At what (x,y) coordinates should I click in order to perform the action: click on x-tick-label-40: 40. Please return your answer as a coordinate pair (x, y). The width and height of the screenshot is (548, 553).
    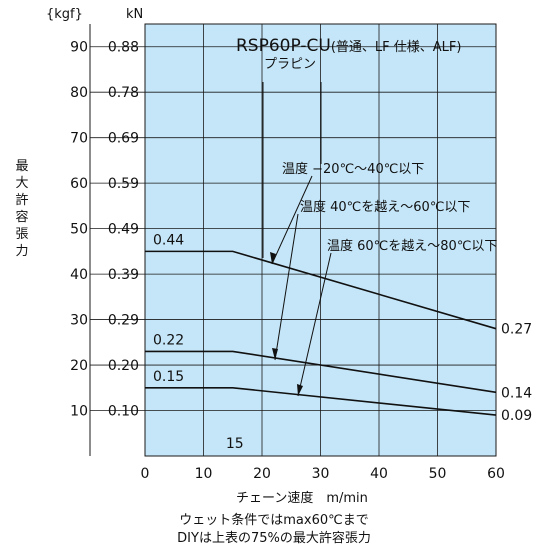
    Looking at the image, I should click on (379, 474).